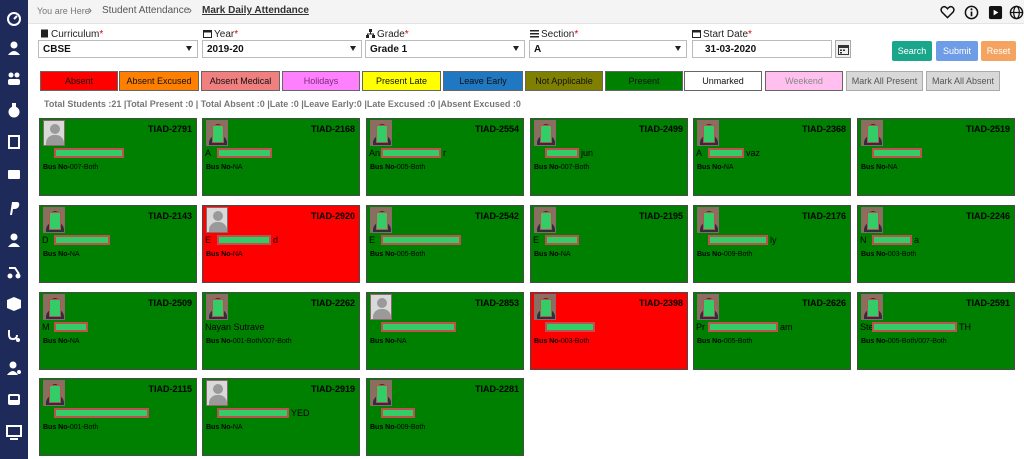 Image resolution: width=1024 pixels, height=459 pixels. Describe the element at coordinates (987, 216) in the screenshot. I see `student-roll-id: TIAD-2246` at that location.